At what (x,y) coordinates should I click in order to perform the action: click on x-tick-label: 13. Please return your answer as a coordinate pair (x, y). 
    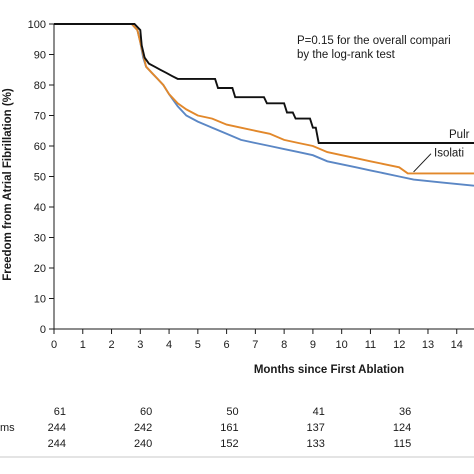
    Looking at the image, I should click on (428, 345).